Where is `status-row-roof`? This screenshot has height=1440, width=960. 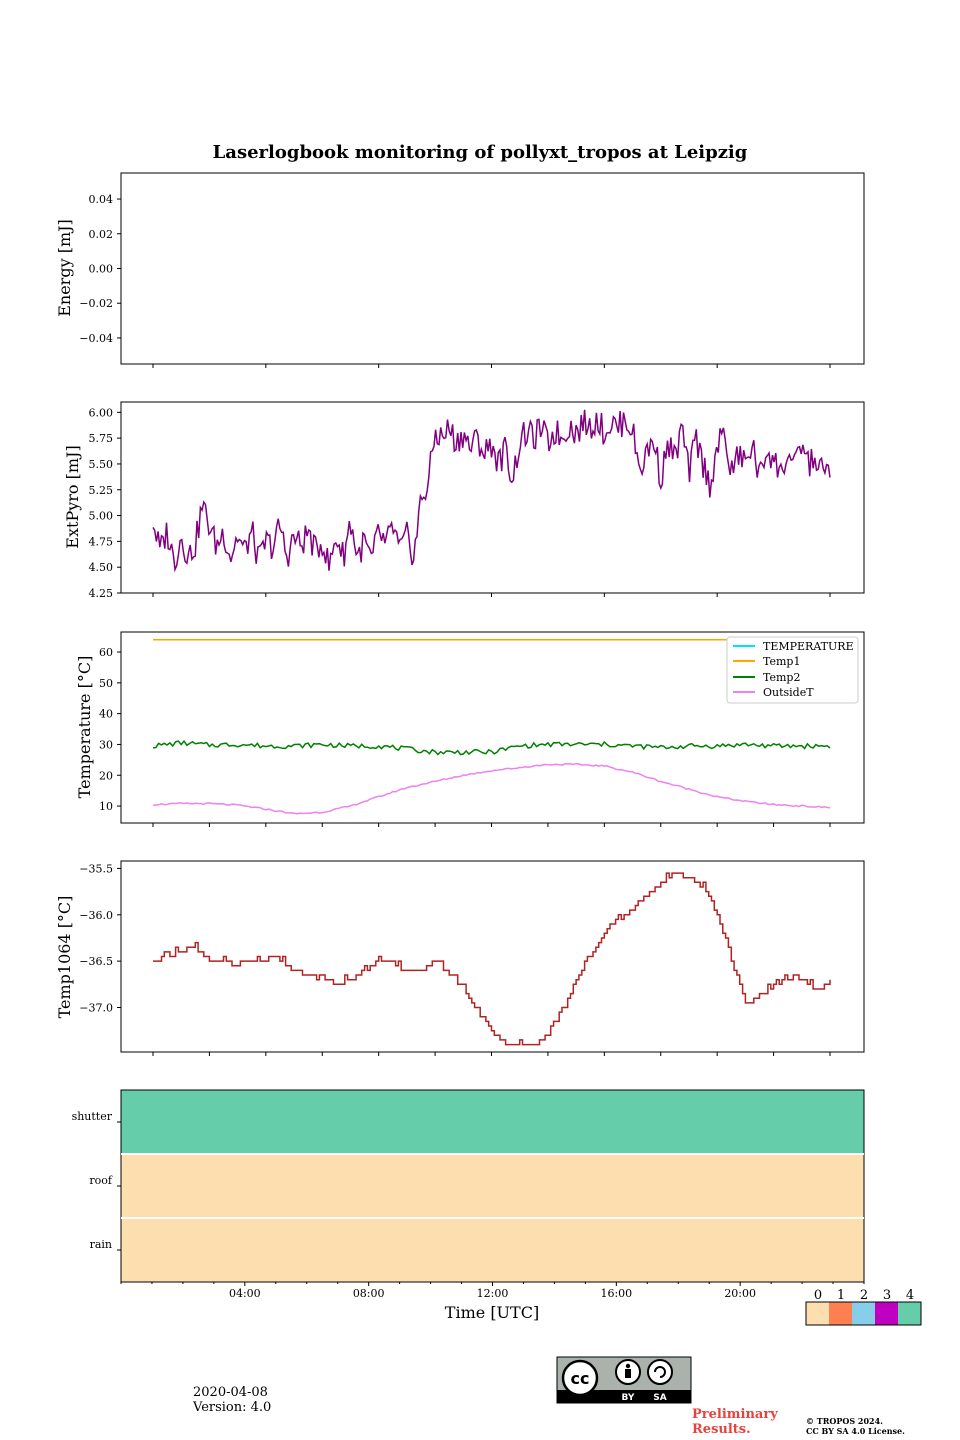 status-row-roof is located at coordinates (492, 1186).